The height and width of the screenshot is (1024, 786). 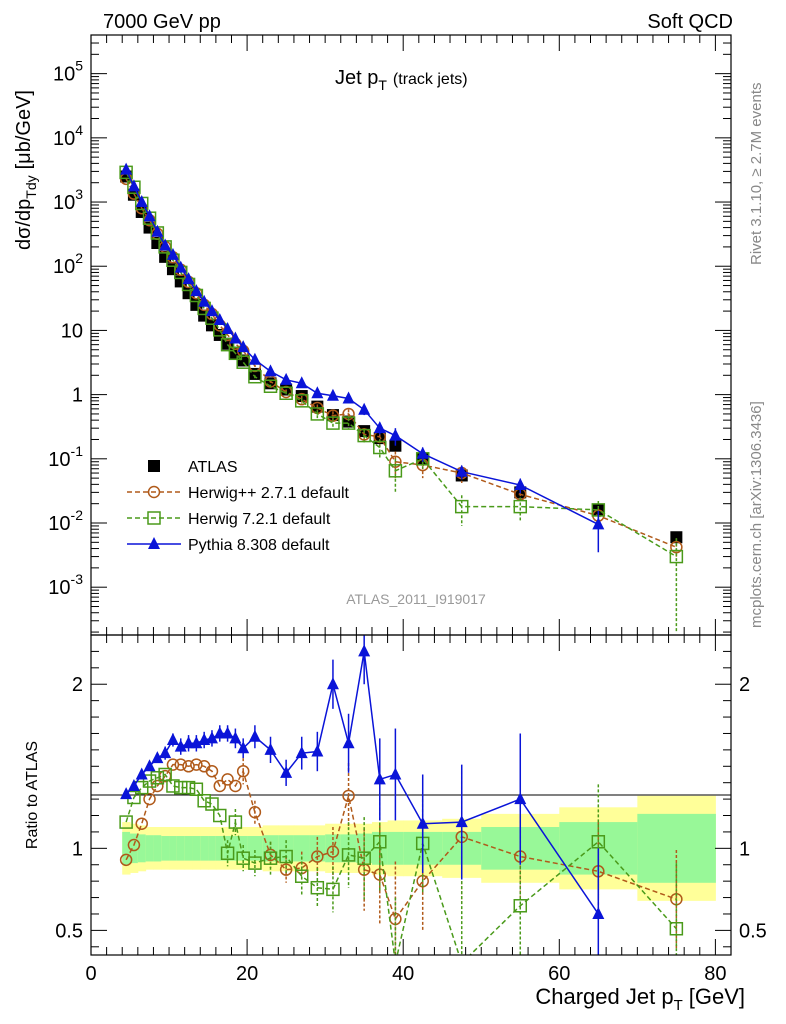 What do you see at coordinates (756, 174) in the screenshot?
I see `side-label-top: Rivet 3.1.10, ≥ 2.7M events` at bounding box center [756, 174].